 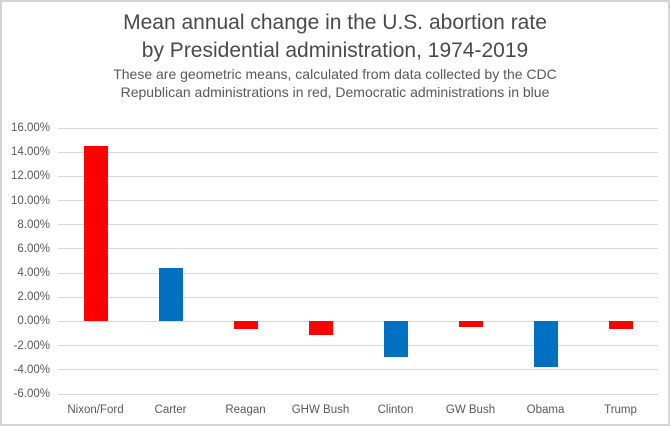 I want to click on y-axis-tick-label: -6.00%, so click(x=31, y=394).